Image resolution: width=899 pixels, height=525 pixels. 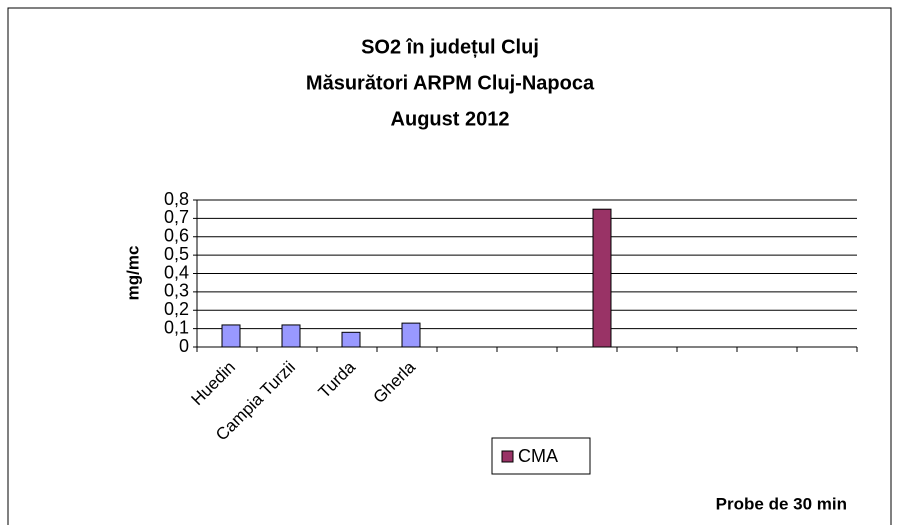 I want to click on y-tick-label: 0,5, so click(x=176, y=254).